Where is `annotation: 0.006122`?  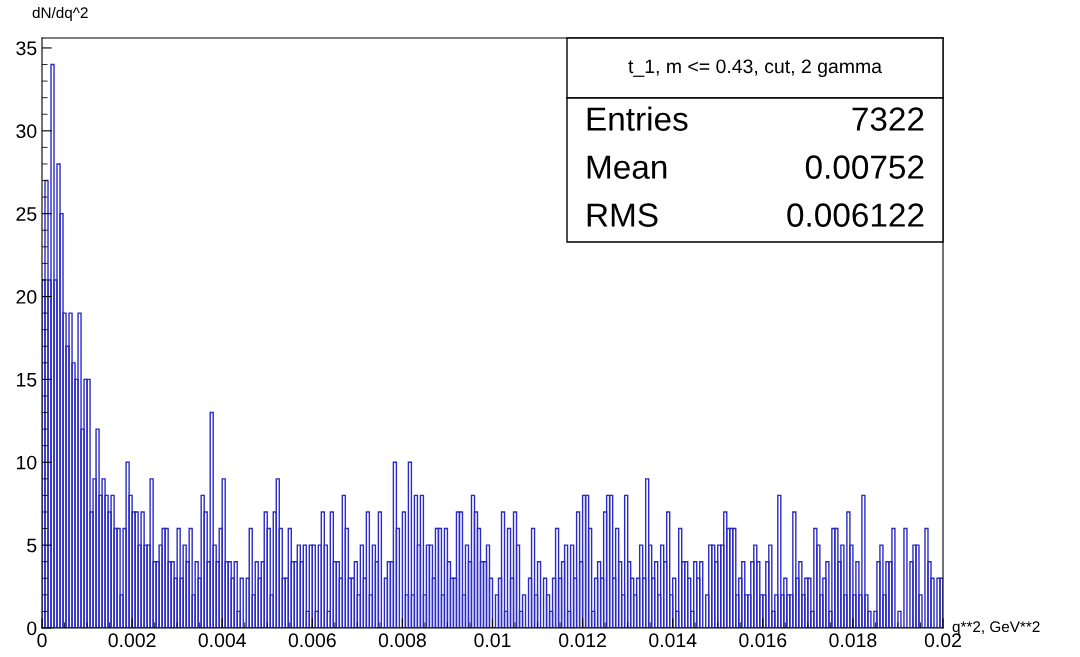 annotation: 0.006122 is located at coordinates (855, 215).